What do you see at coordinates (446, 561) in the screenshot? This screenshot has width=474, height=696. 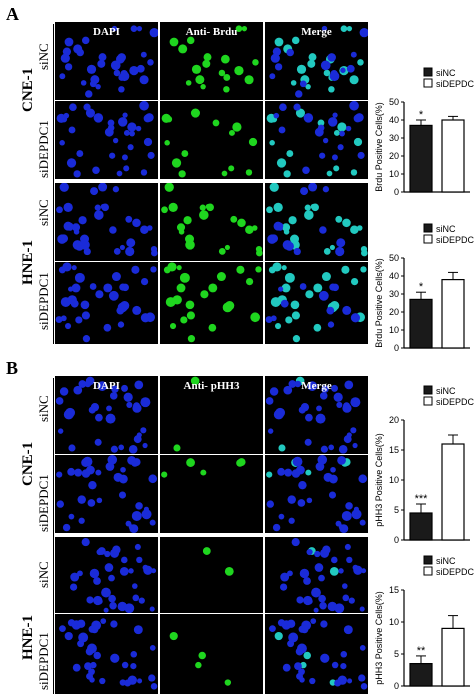 I see `legend-label: siNC` at bounding box center [446, 561].